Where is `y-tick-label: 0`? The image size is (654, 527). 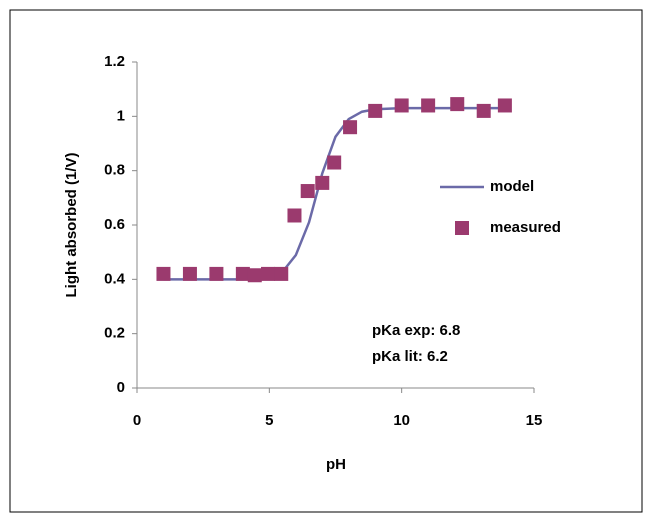
y-tick-label: 0 is located at coordinates (121, 387).